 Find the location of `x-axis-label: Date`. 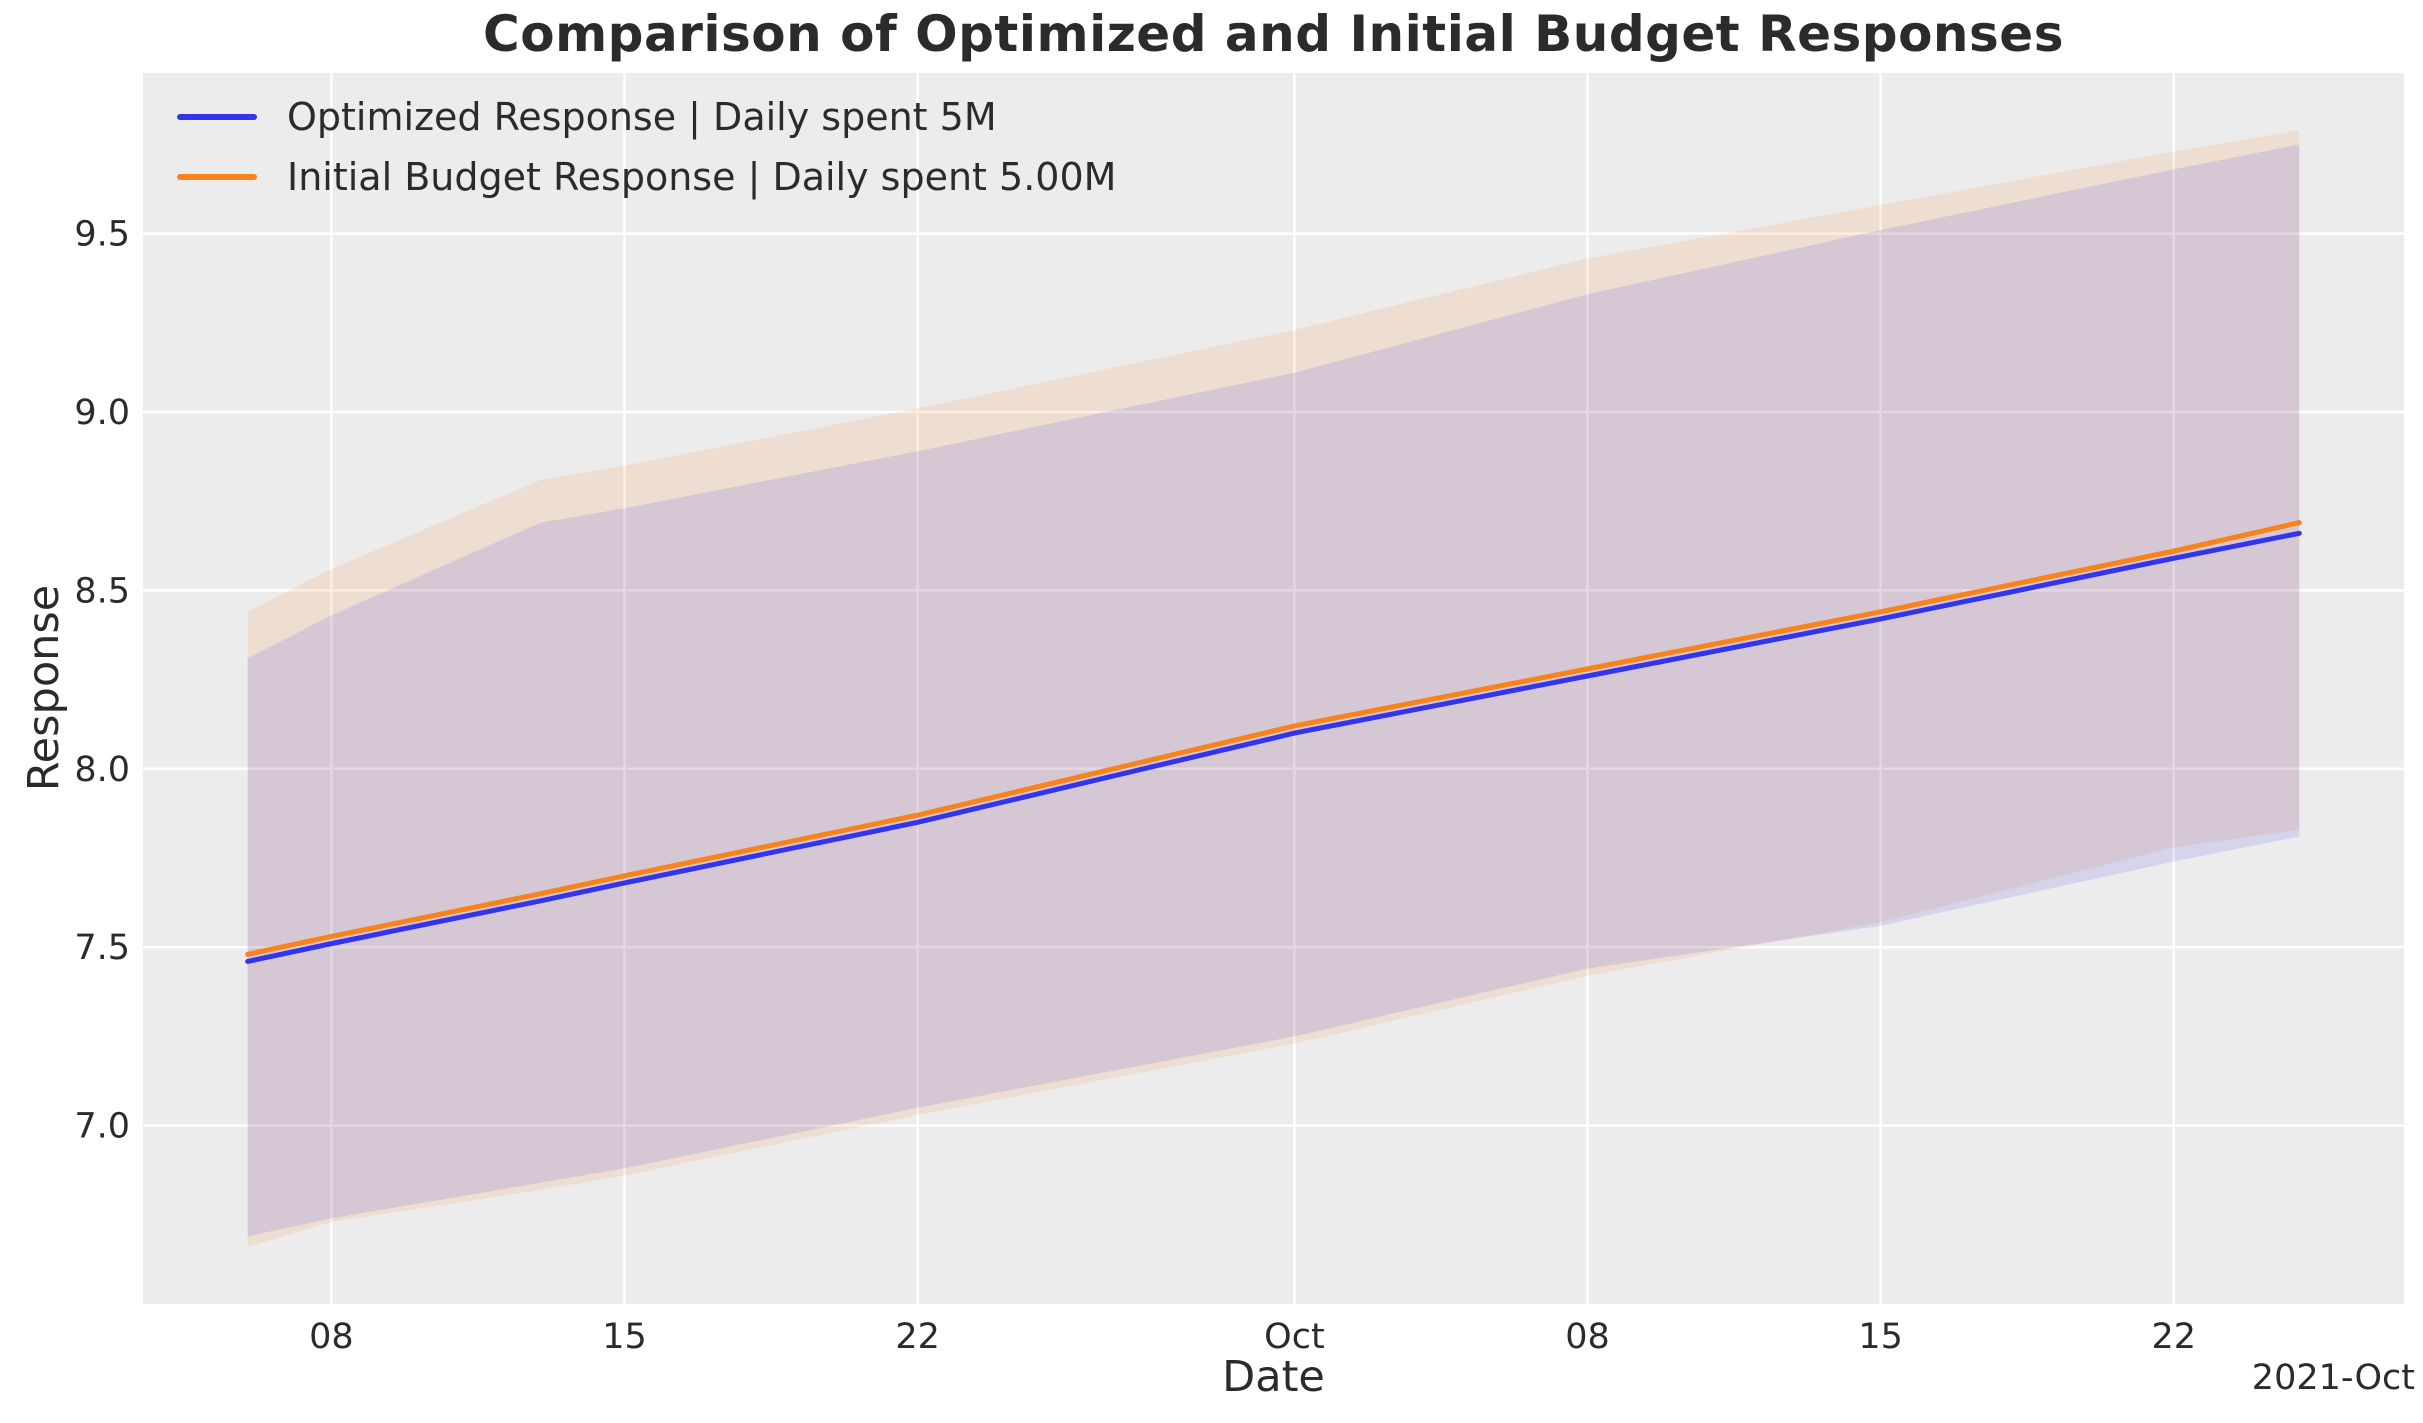

x-axis-label: Date is located at coordinates (1273, 1377).